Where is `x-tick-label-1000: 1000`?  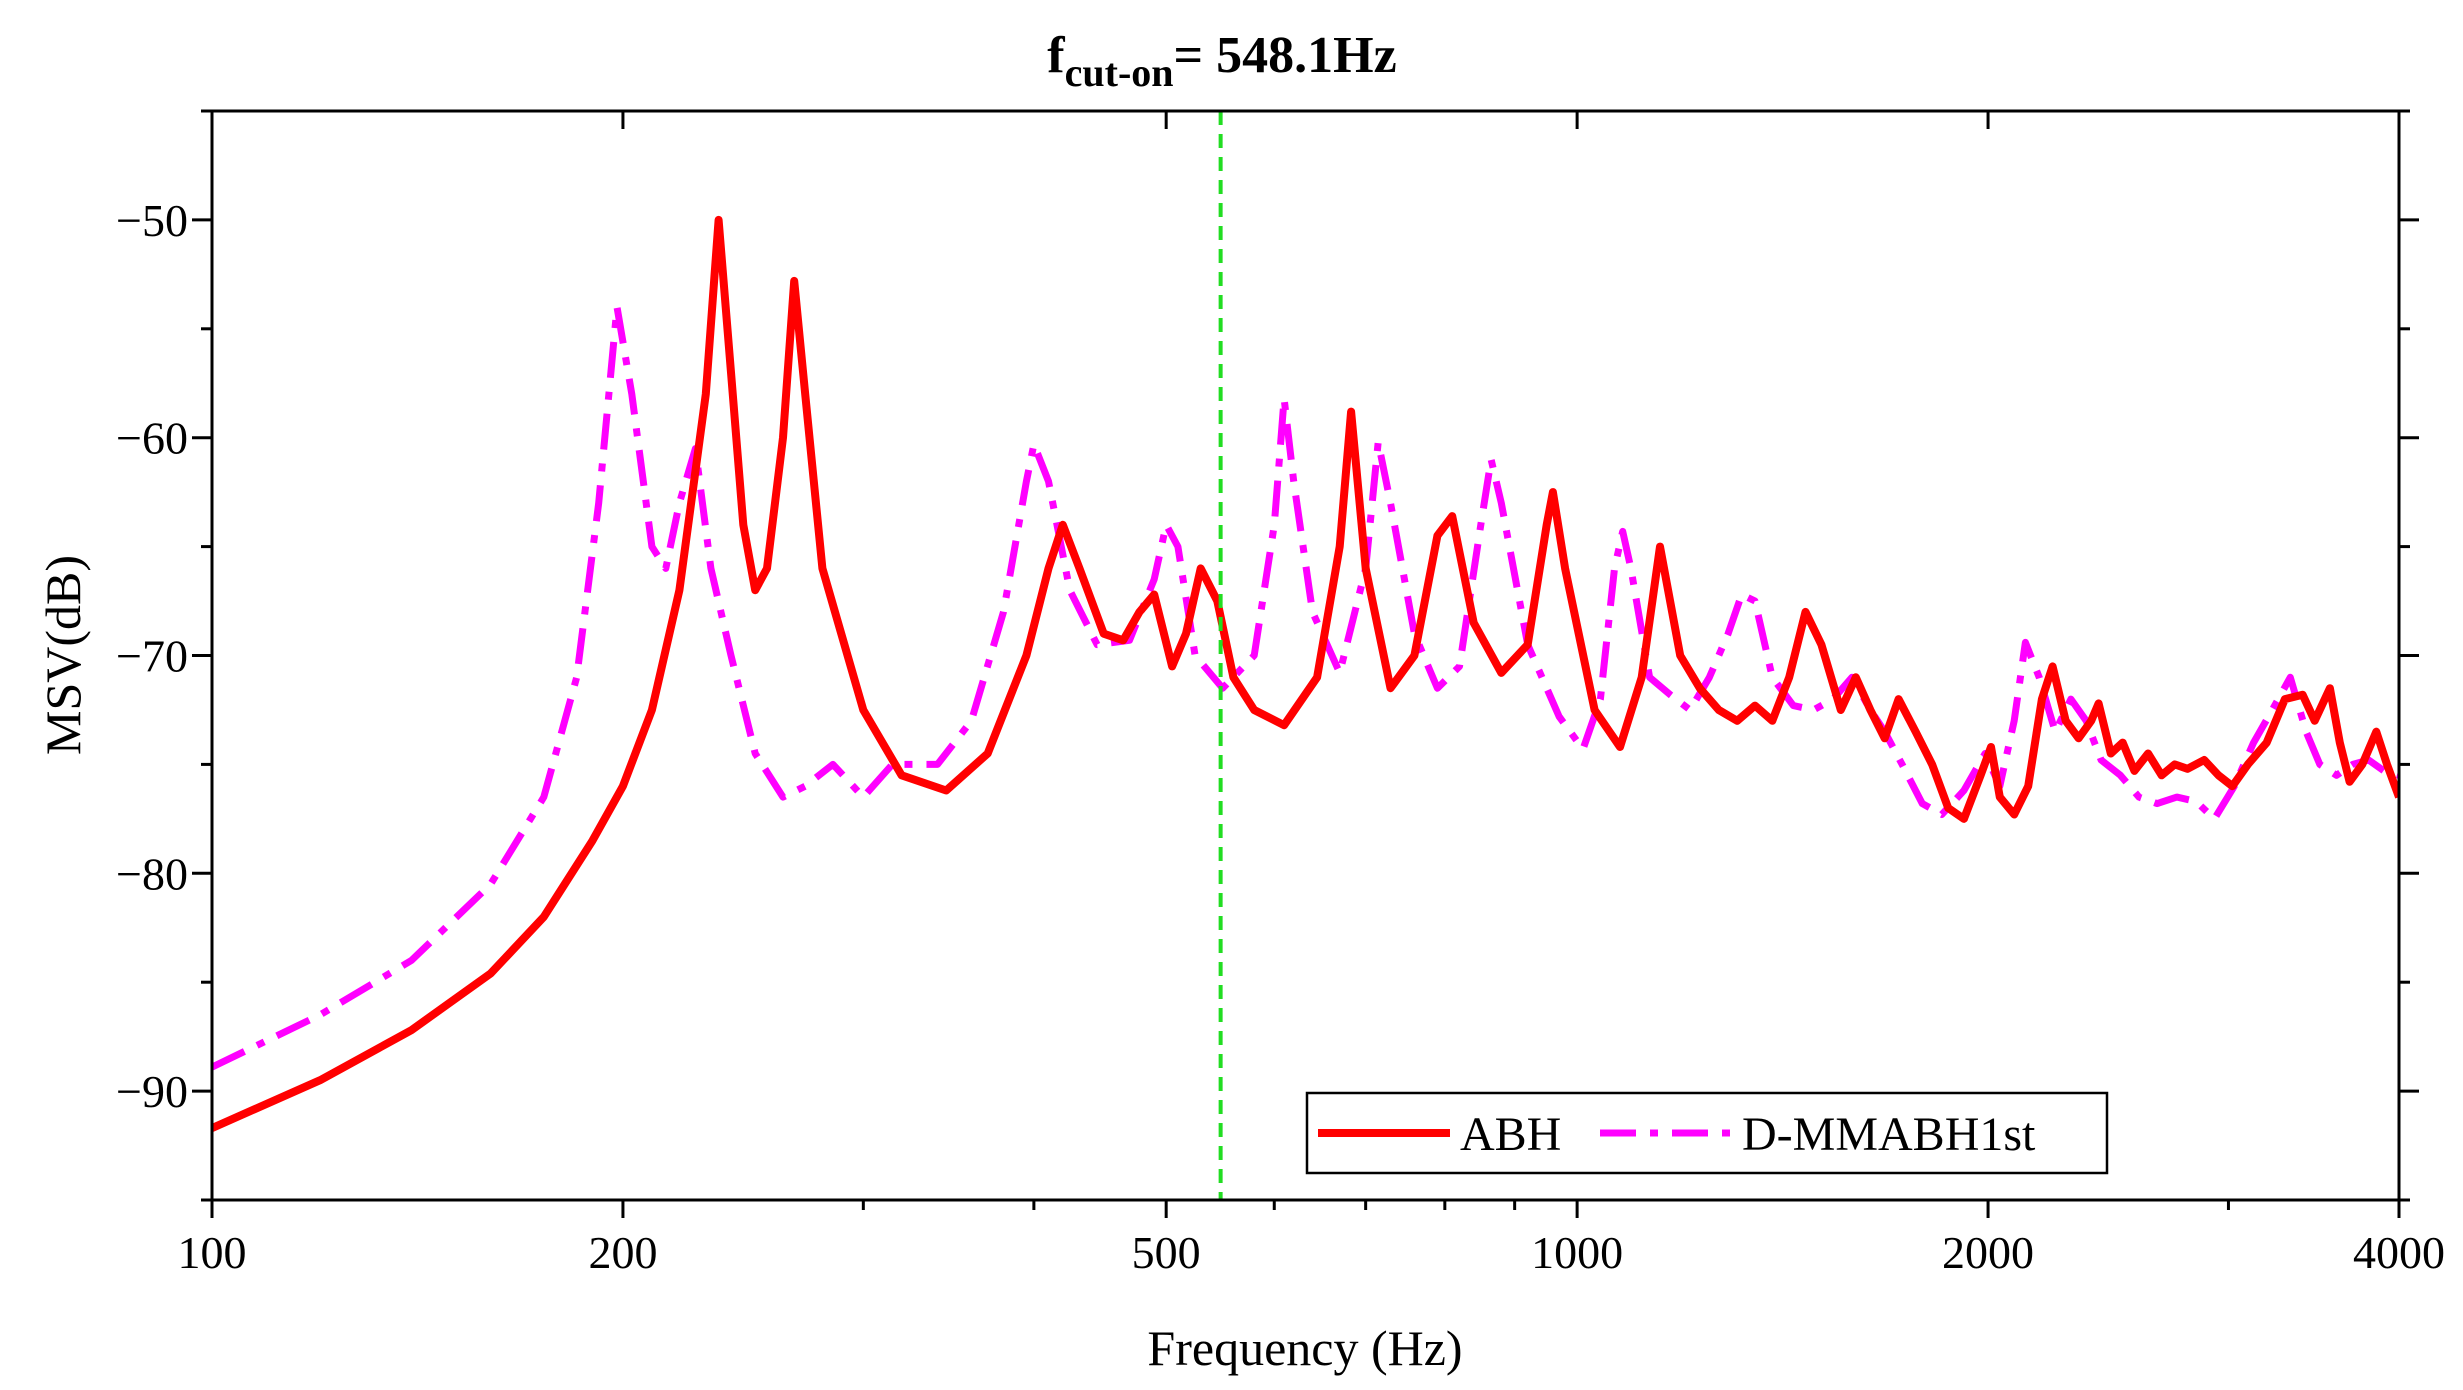
x-tick-label-1000: 1000 is located at coordinates (1577, 1252).